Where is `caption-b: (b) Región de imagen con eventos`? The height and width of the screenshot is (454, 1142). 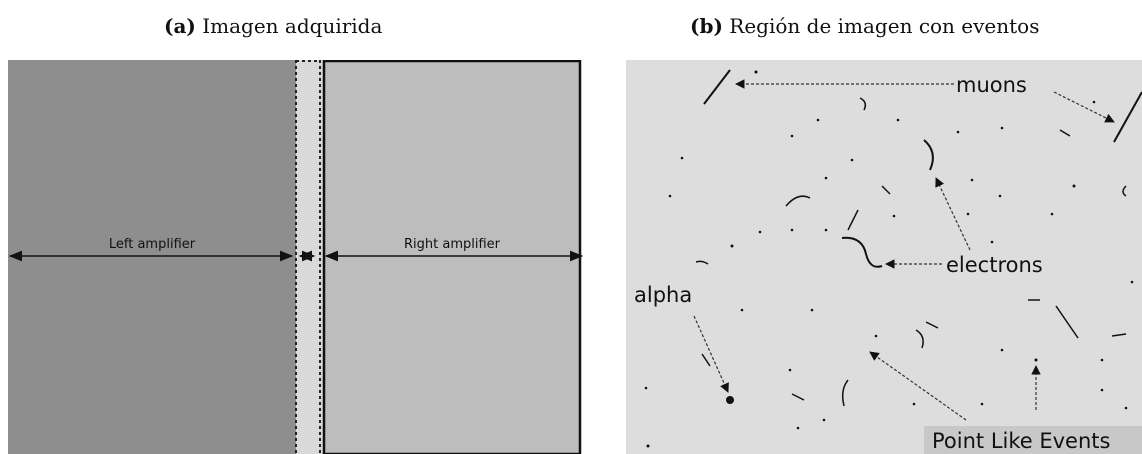 caption-b: (b) Región de imagen con eventos is located at coordinates (865, 26).